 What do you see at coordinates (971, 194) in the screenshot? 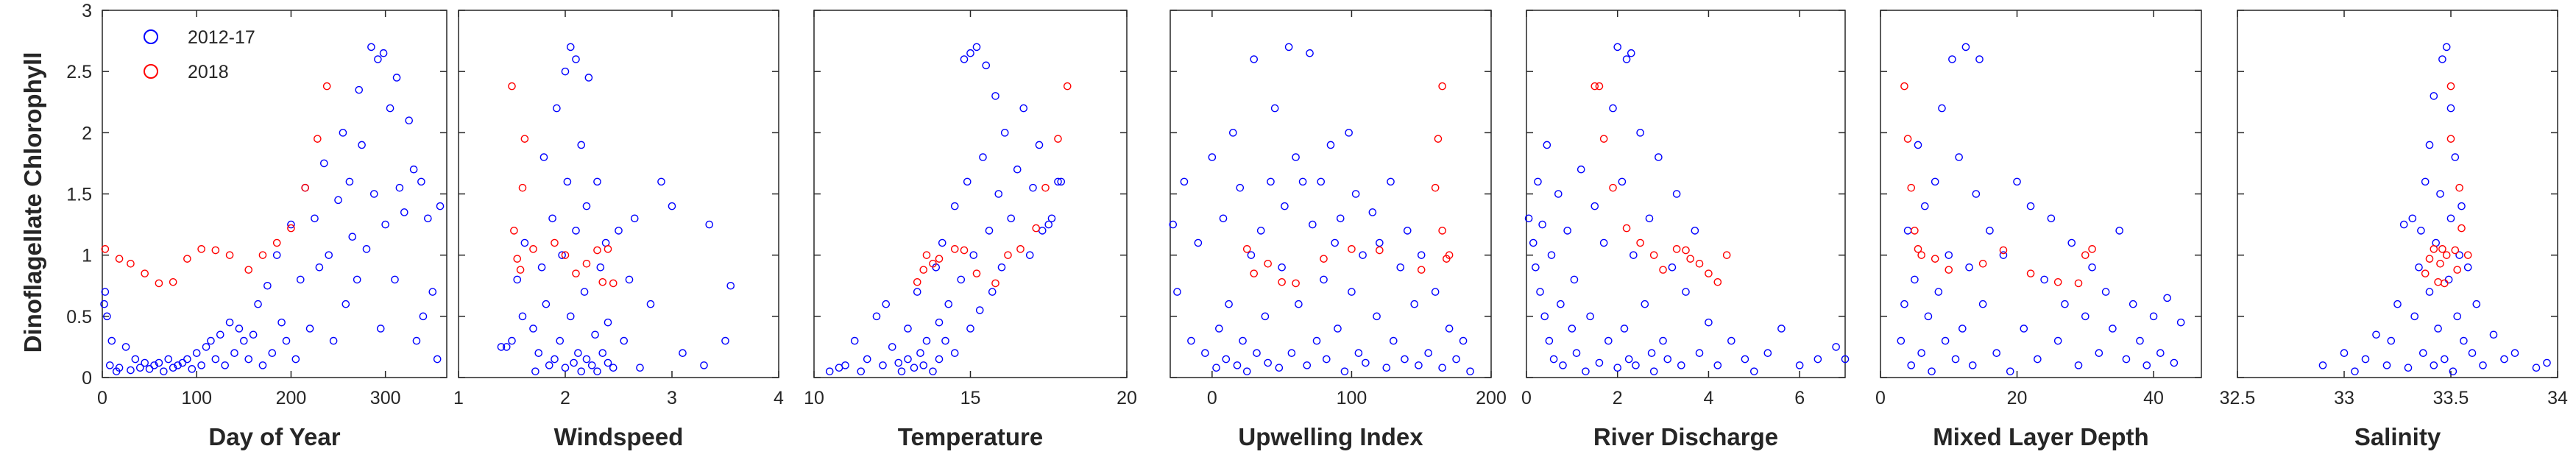
I see `axes-frame` at bounding box center [971, 194].